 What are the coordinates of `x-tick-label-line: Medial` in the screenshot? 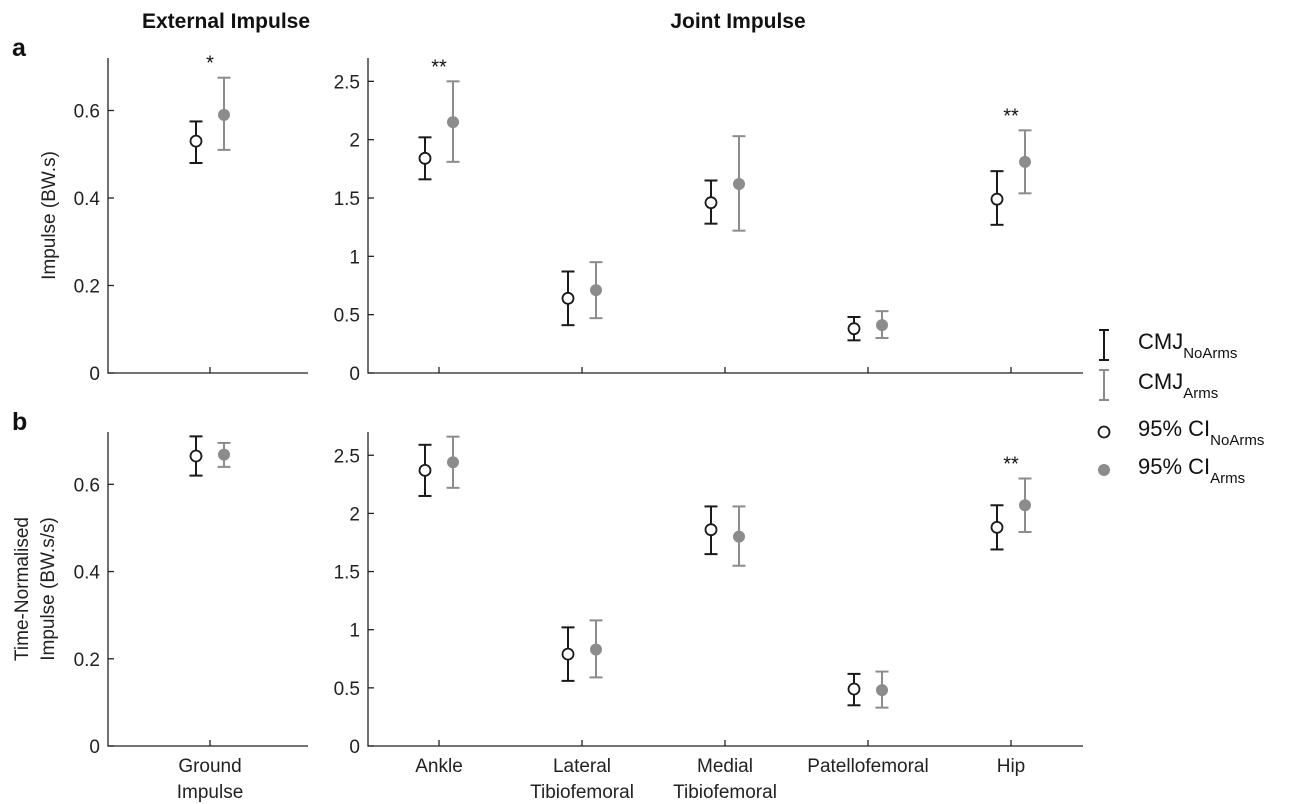 It's located at (725, 766).